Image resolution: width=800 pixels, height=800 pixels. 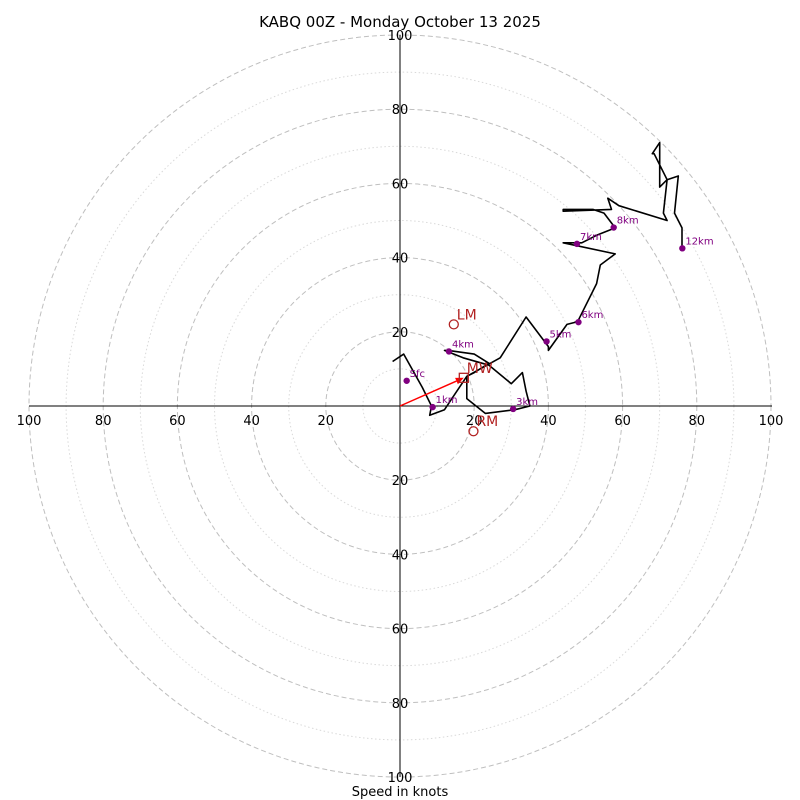 What do you see at coordinates (561, 334) in the screenshot?
I see `height-label-5km: 5km` at bounding box center [561, 334].